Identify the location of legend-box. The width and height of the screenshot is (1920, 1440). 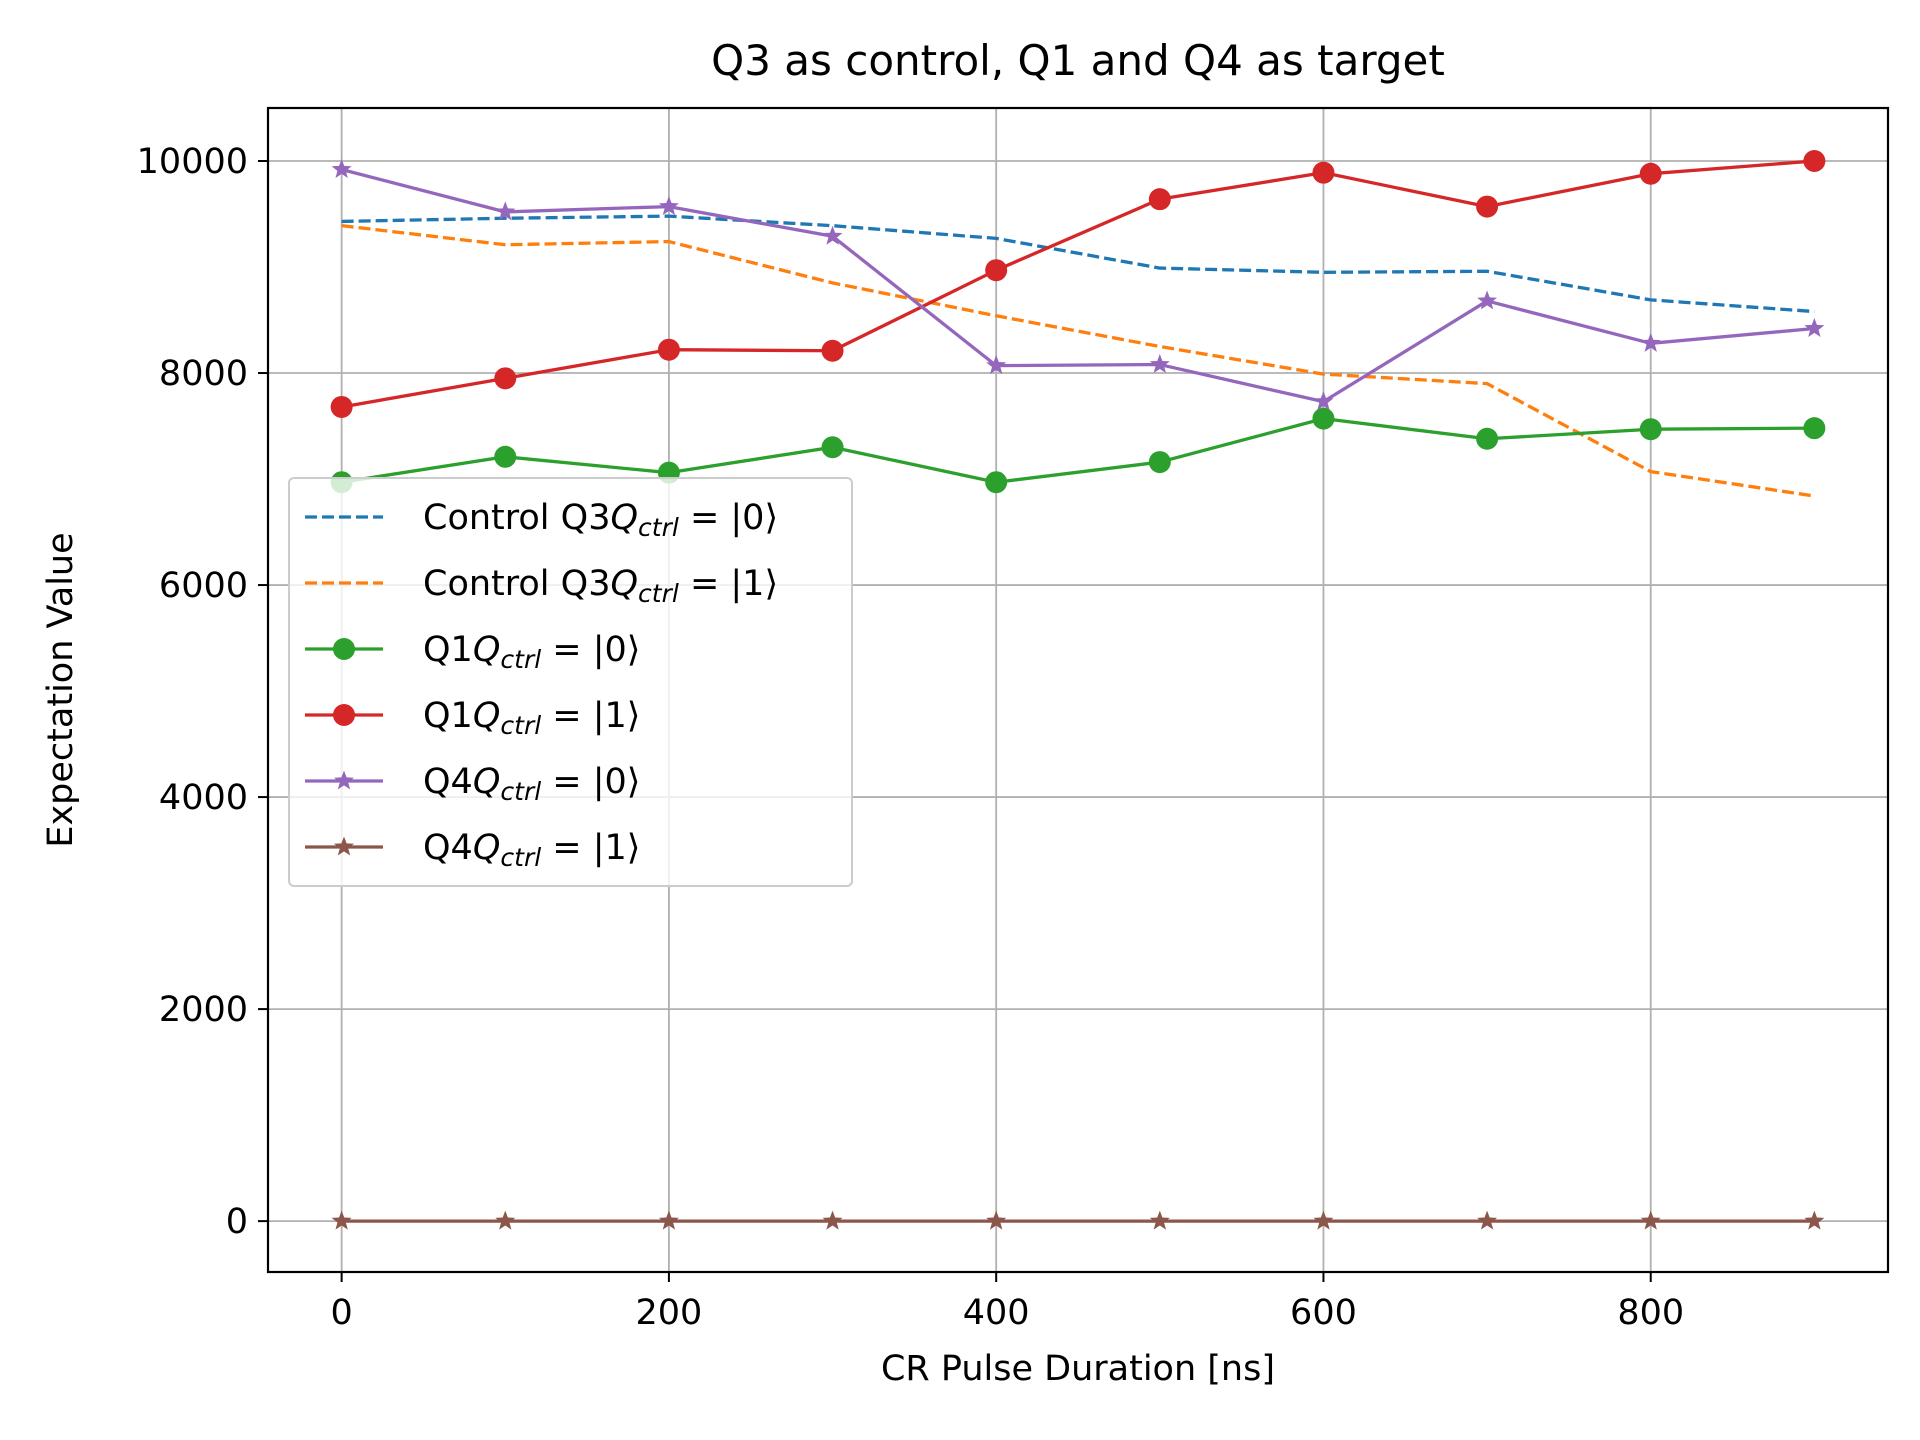
(570, 682).